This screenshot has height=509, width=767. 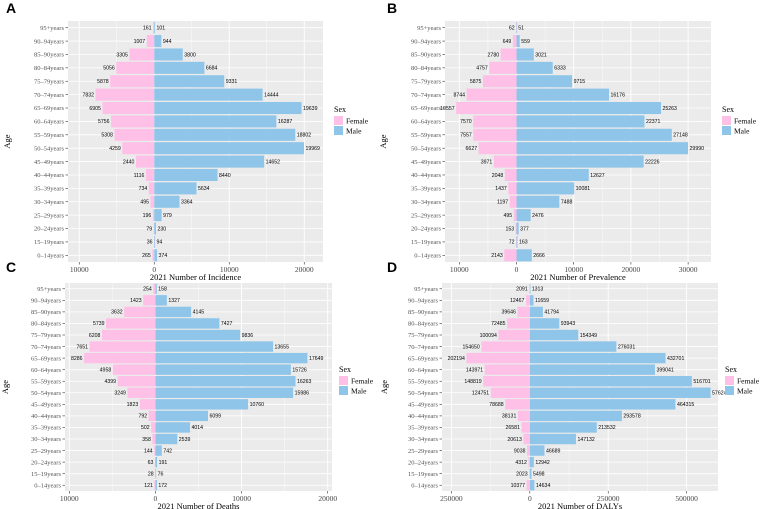 What do you see at coordinates (151, 463) in the screenshot?
I see `data-label-female: 63` at bounding box center [151, 463].